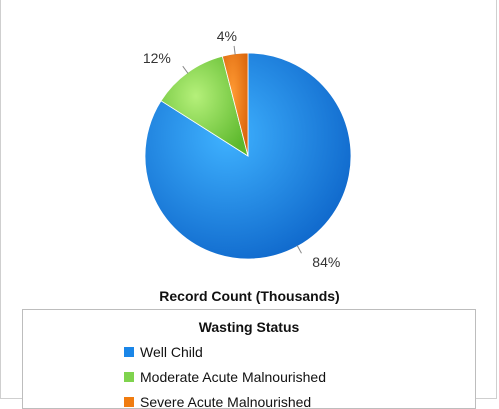 This screenshot has width=499, height=409. What do you see at coordinates (129, 377) in the screenshot?
I see `legend-swatch-moderate` at bounding box center [129, 377].